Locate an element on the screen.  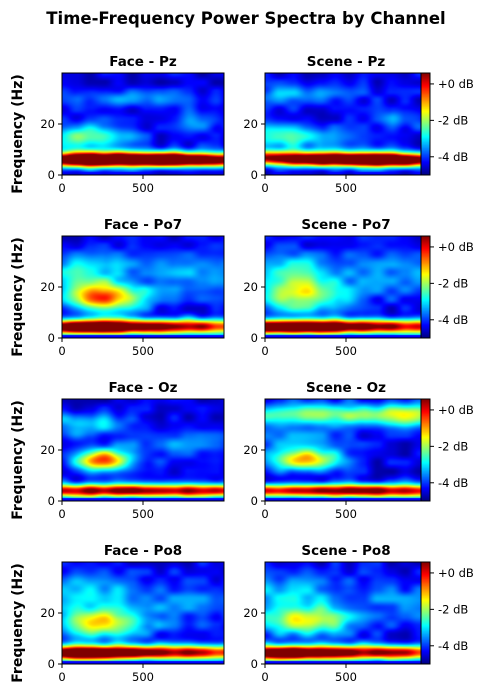
x-tick-label-scene-po8: 0 is located at coordinates (264, 677).